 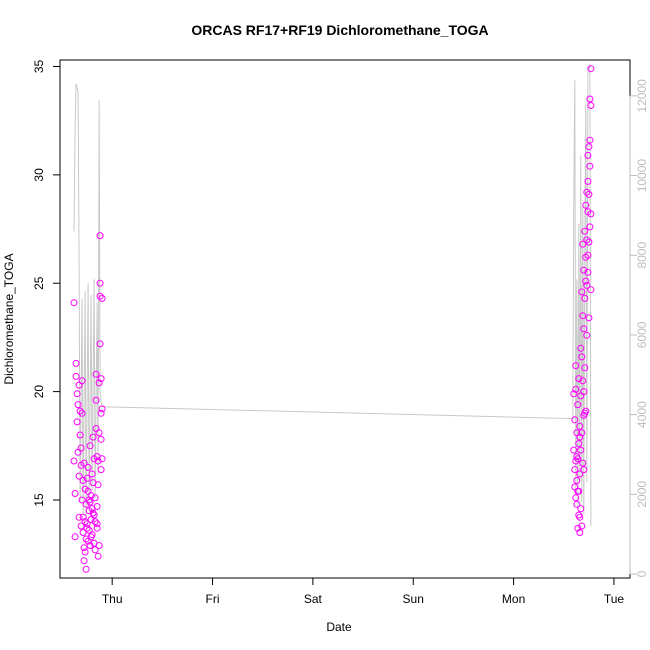 What do you see at coordinates (639, 328) in the screenshot?
I see `y2-axis: 0 2000 4000 6000 8000 10000 12000` at bounding box center [639, 328].